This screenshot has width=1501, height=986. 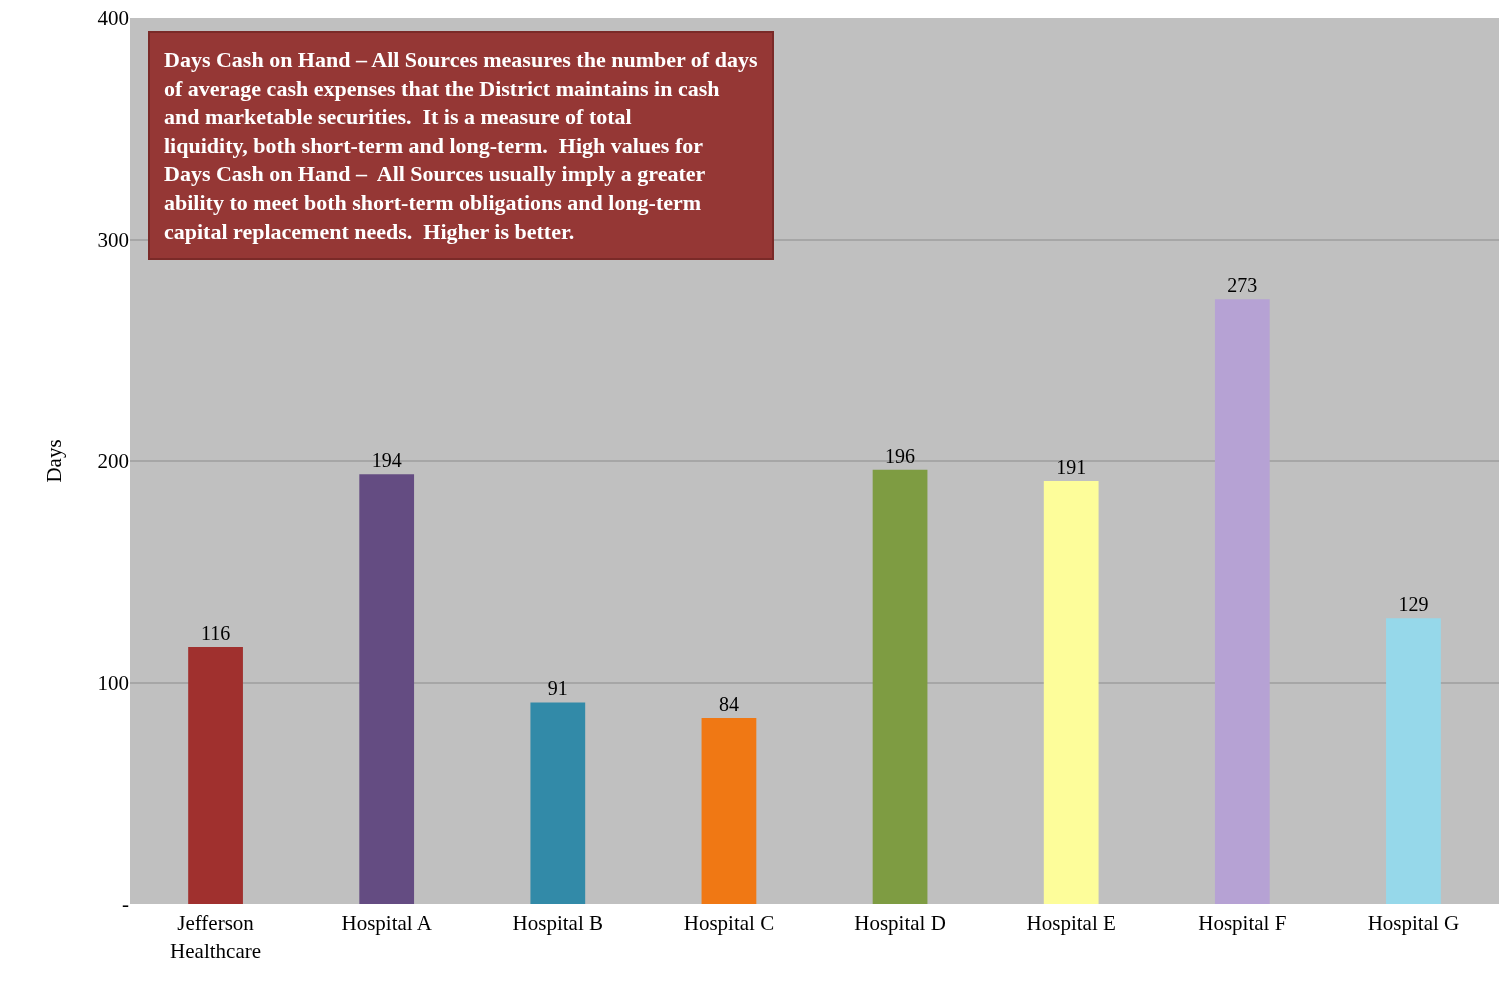 What do you see at coordinates (386, 460) in the screenshot?
I see `data-label: 194` at bounding box center [386, 460].